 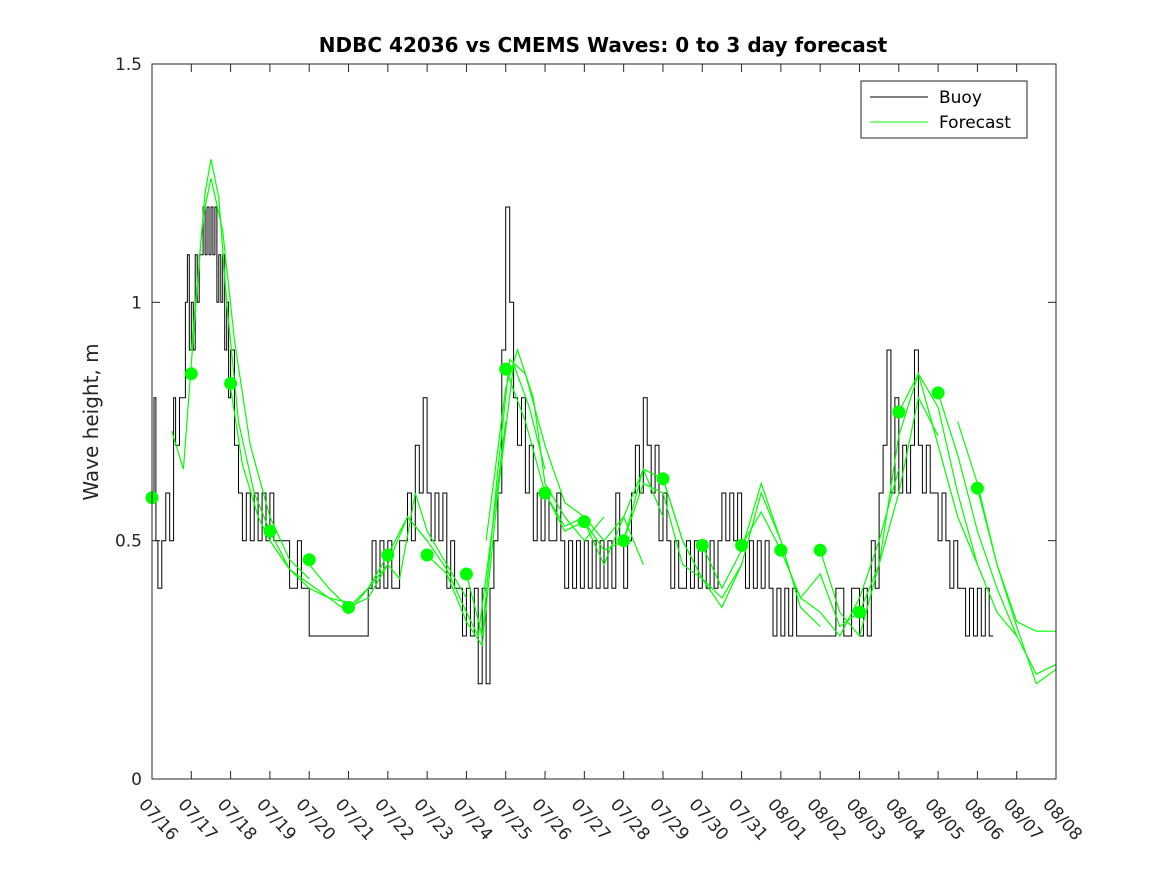 I want to click on x-tick-label: 08/07, so click(x=1023, y=820).